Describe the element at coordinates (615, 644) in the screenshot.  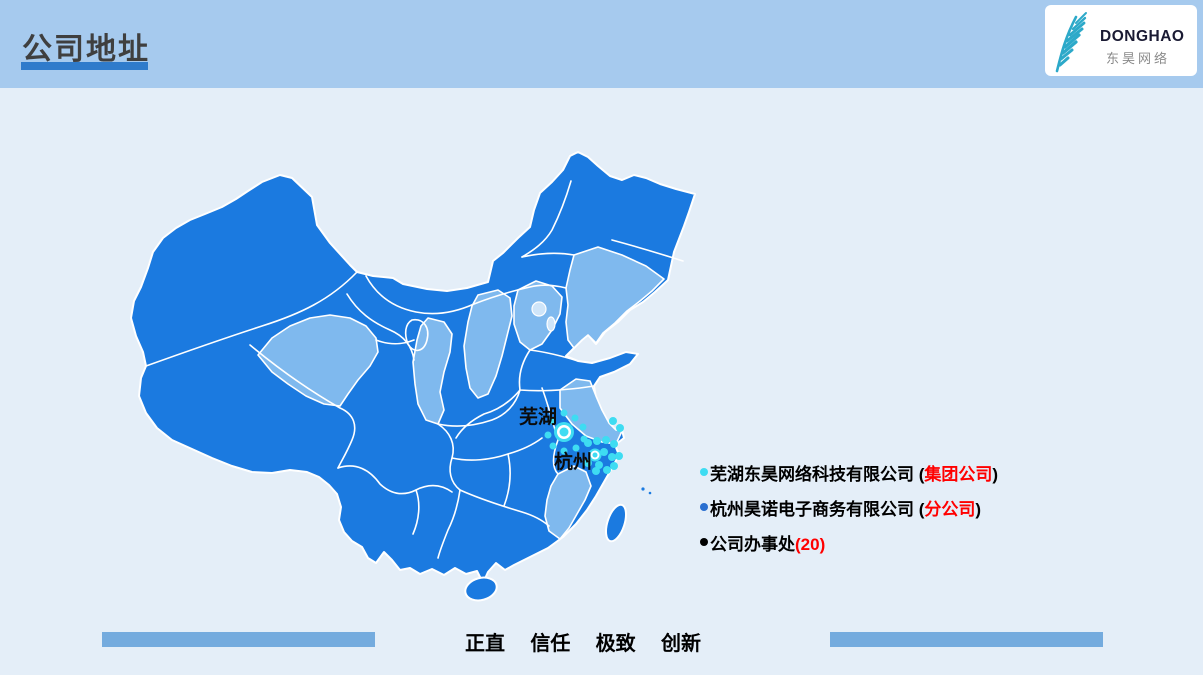
I see `value-word: 极致` at that location.